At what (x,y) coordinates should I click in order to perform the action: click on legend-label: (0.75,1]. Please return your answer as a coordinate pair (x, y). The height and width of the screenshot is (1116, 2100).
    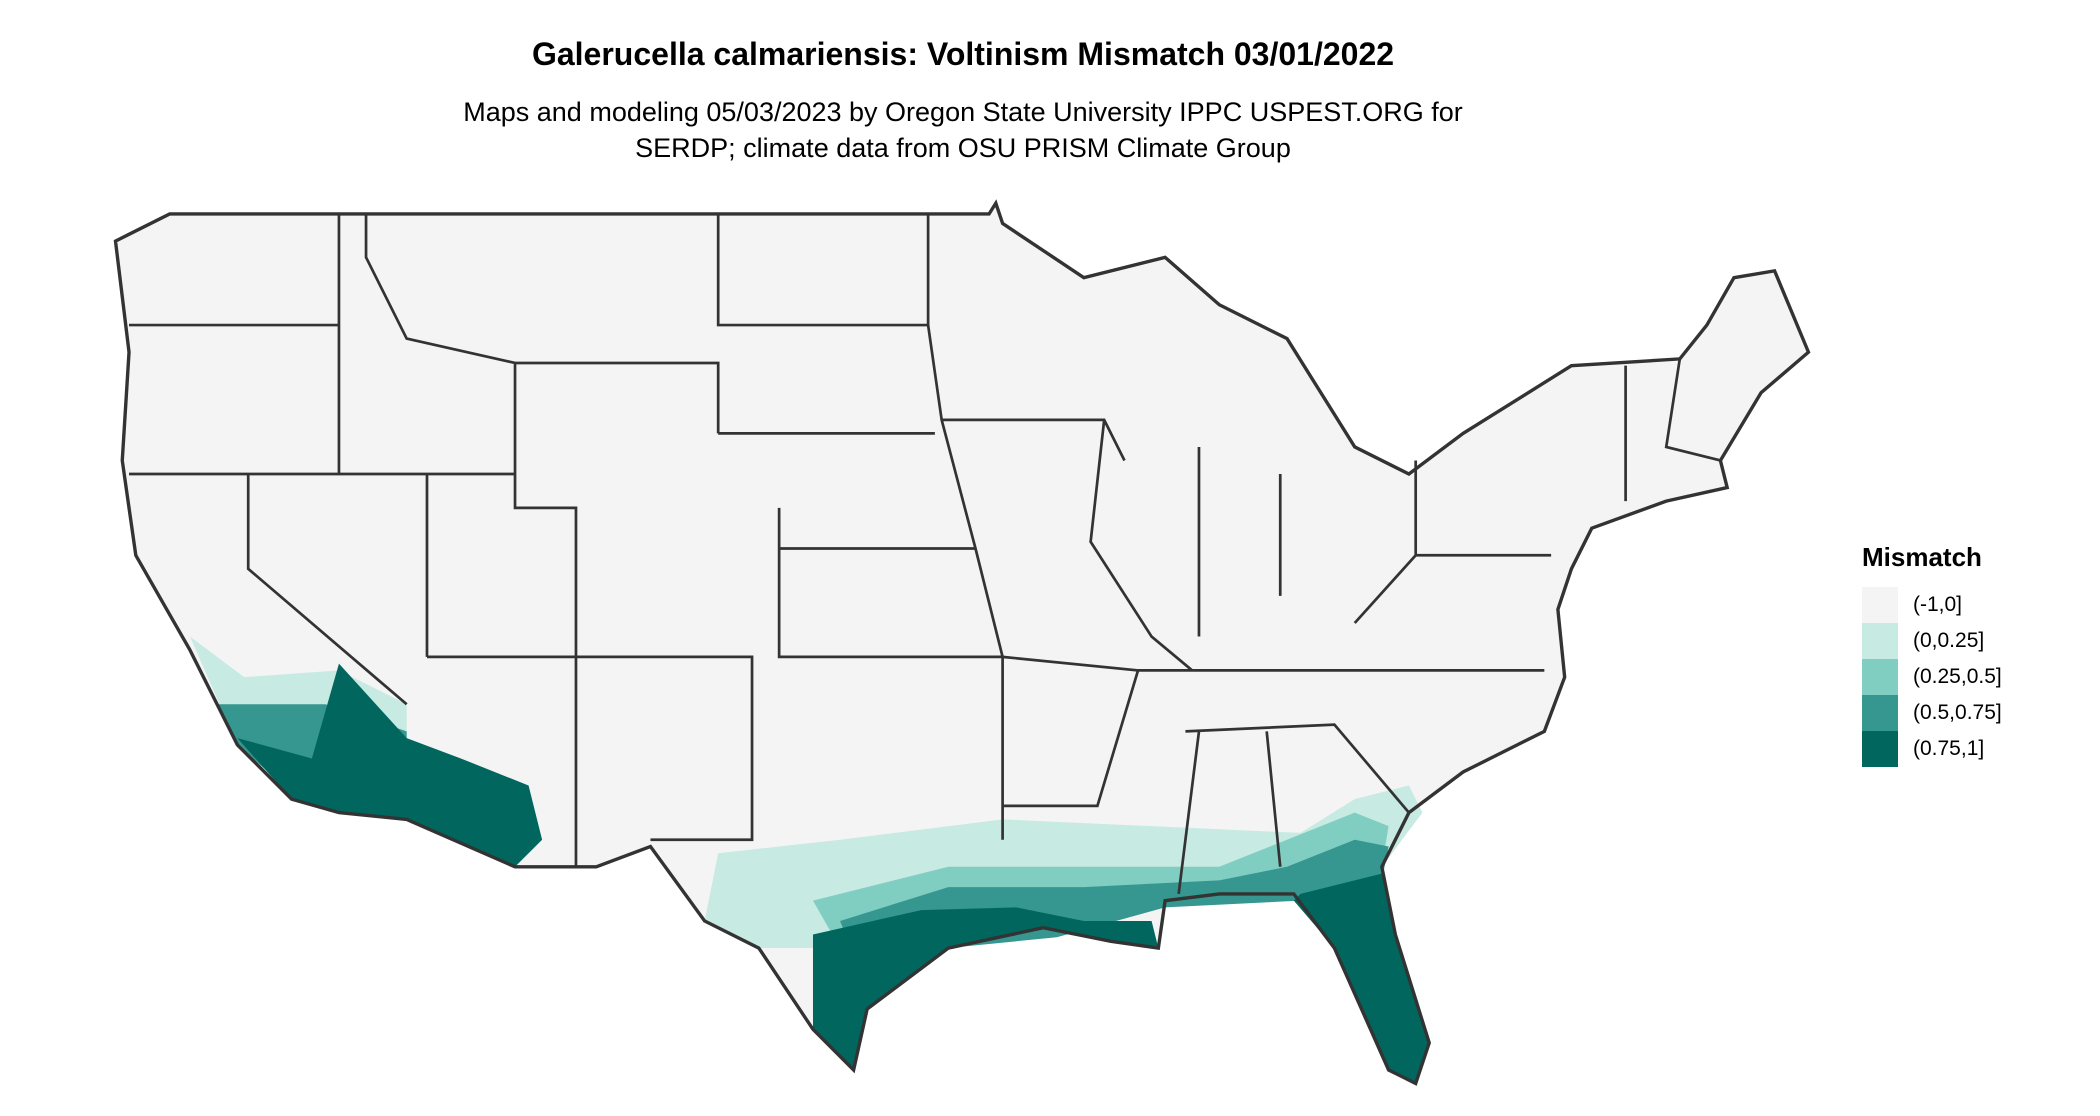
    Looking at the image, I should click on (1949, 748).